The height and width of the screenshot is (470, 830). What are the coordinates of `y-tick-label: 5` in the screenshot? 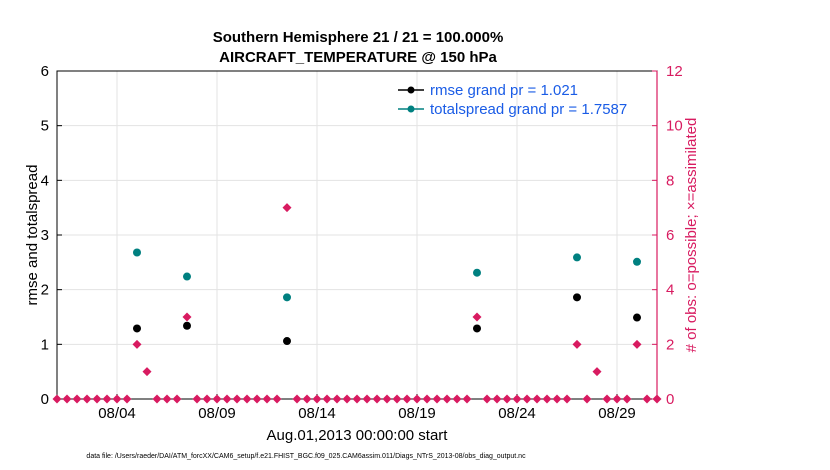 It's located at (45, 126).